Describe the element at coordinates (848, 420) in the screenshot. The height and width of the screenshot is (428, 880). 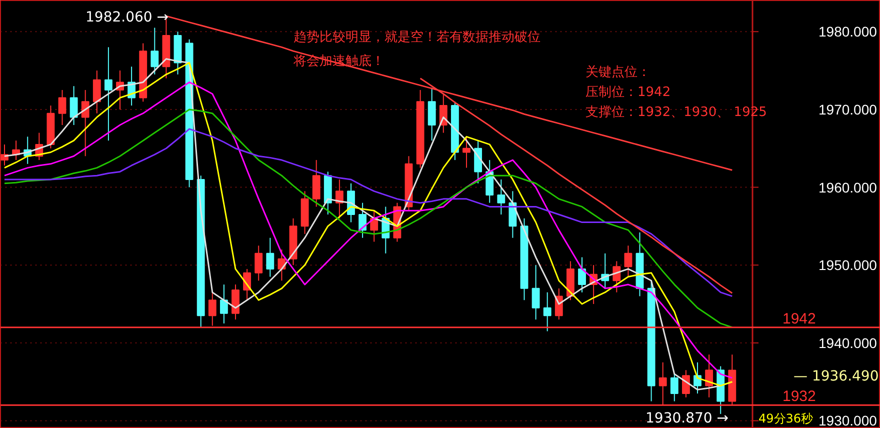
I see `y-tick-label: 1930.000` at that location.